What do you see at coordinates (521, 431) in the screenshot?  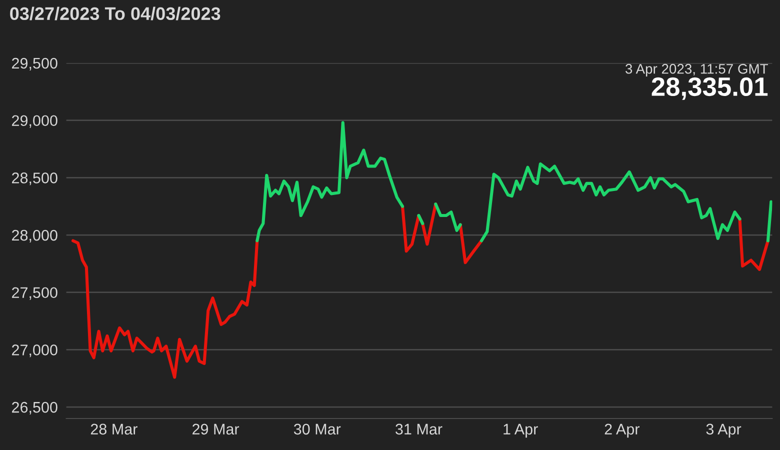 I see `x-tick-label: 1 Apr` at bounding box center [521, 431].